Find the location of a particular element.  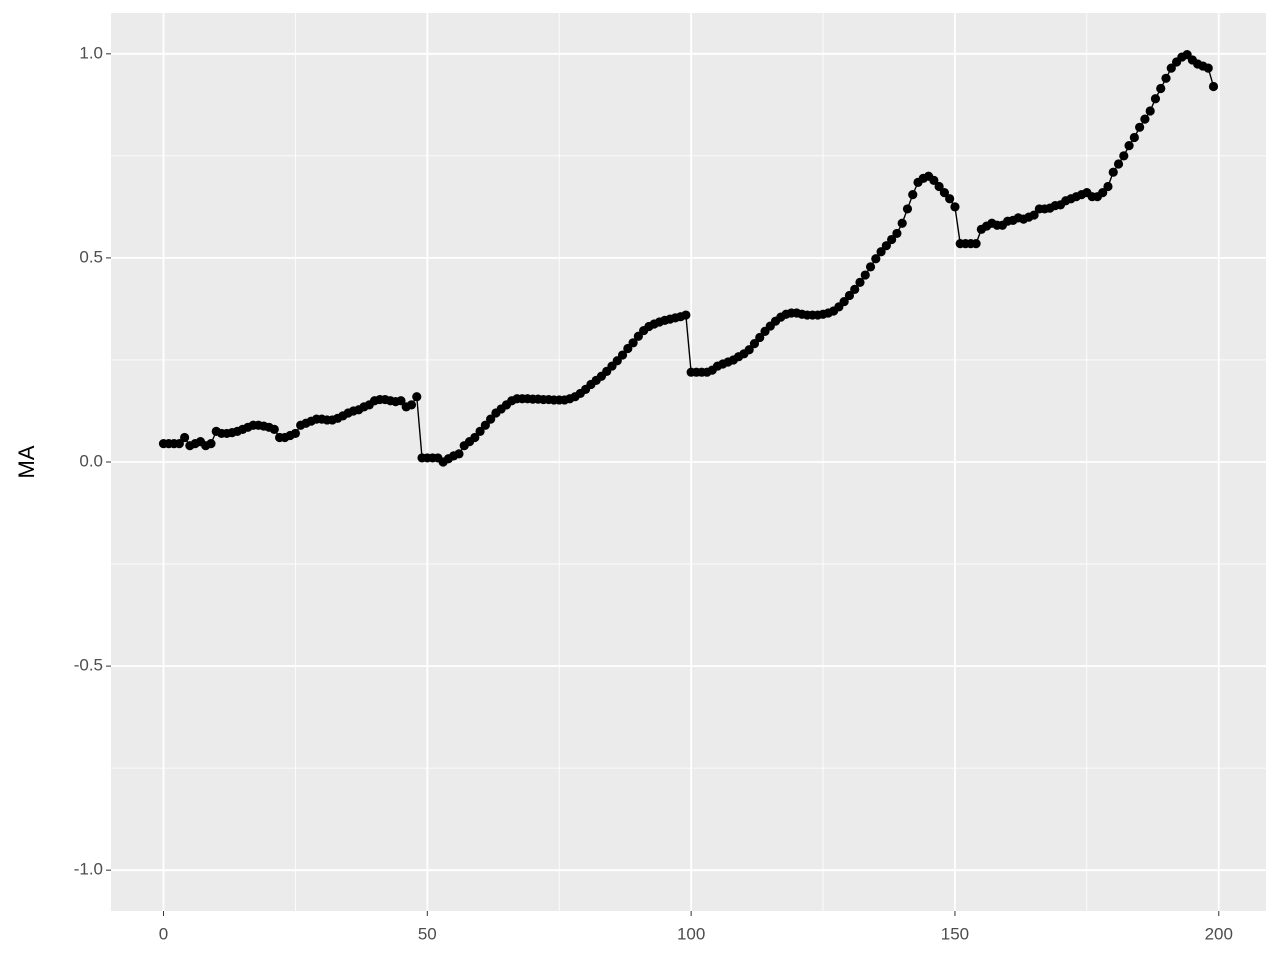

y-tick-label: -0.5 is located at coordinates (88, 665).